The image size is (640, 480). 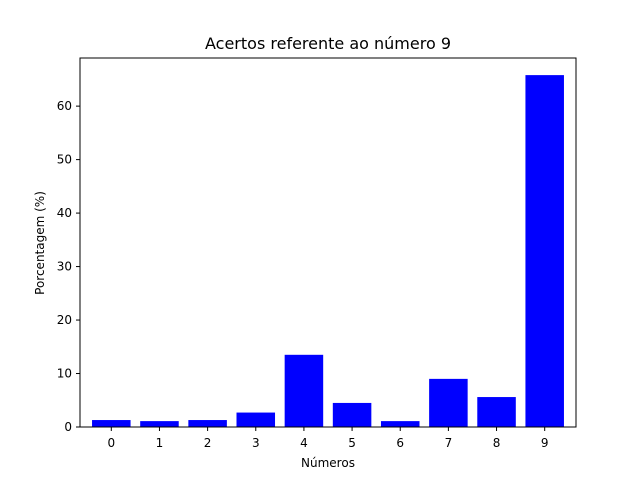 What do you see at coordinates (352, 443) in the screenshot?
I see `x-tick-label-5: 5` at bounding box center [352, 443].